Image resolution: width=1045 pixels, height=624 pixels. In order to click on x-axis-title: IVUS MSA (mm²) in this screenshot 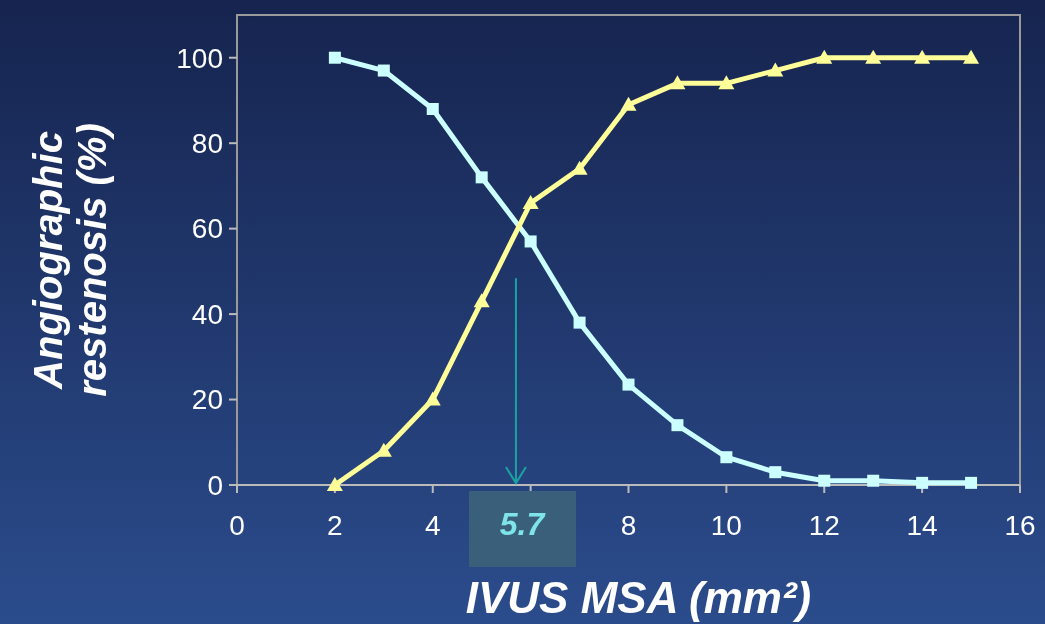, I will do `click(638, 597)`.